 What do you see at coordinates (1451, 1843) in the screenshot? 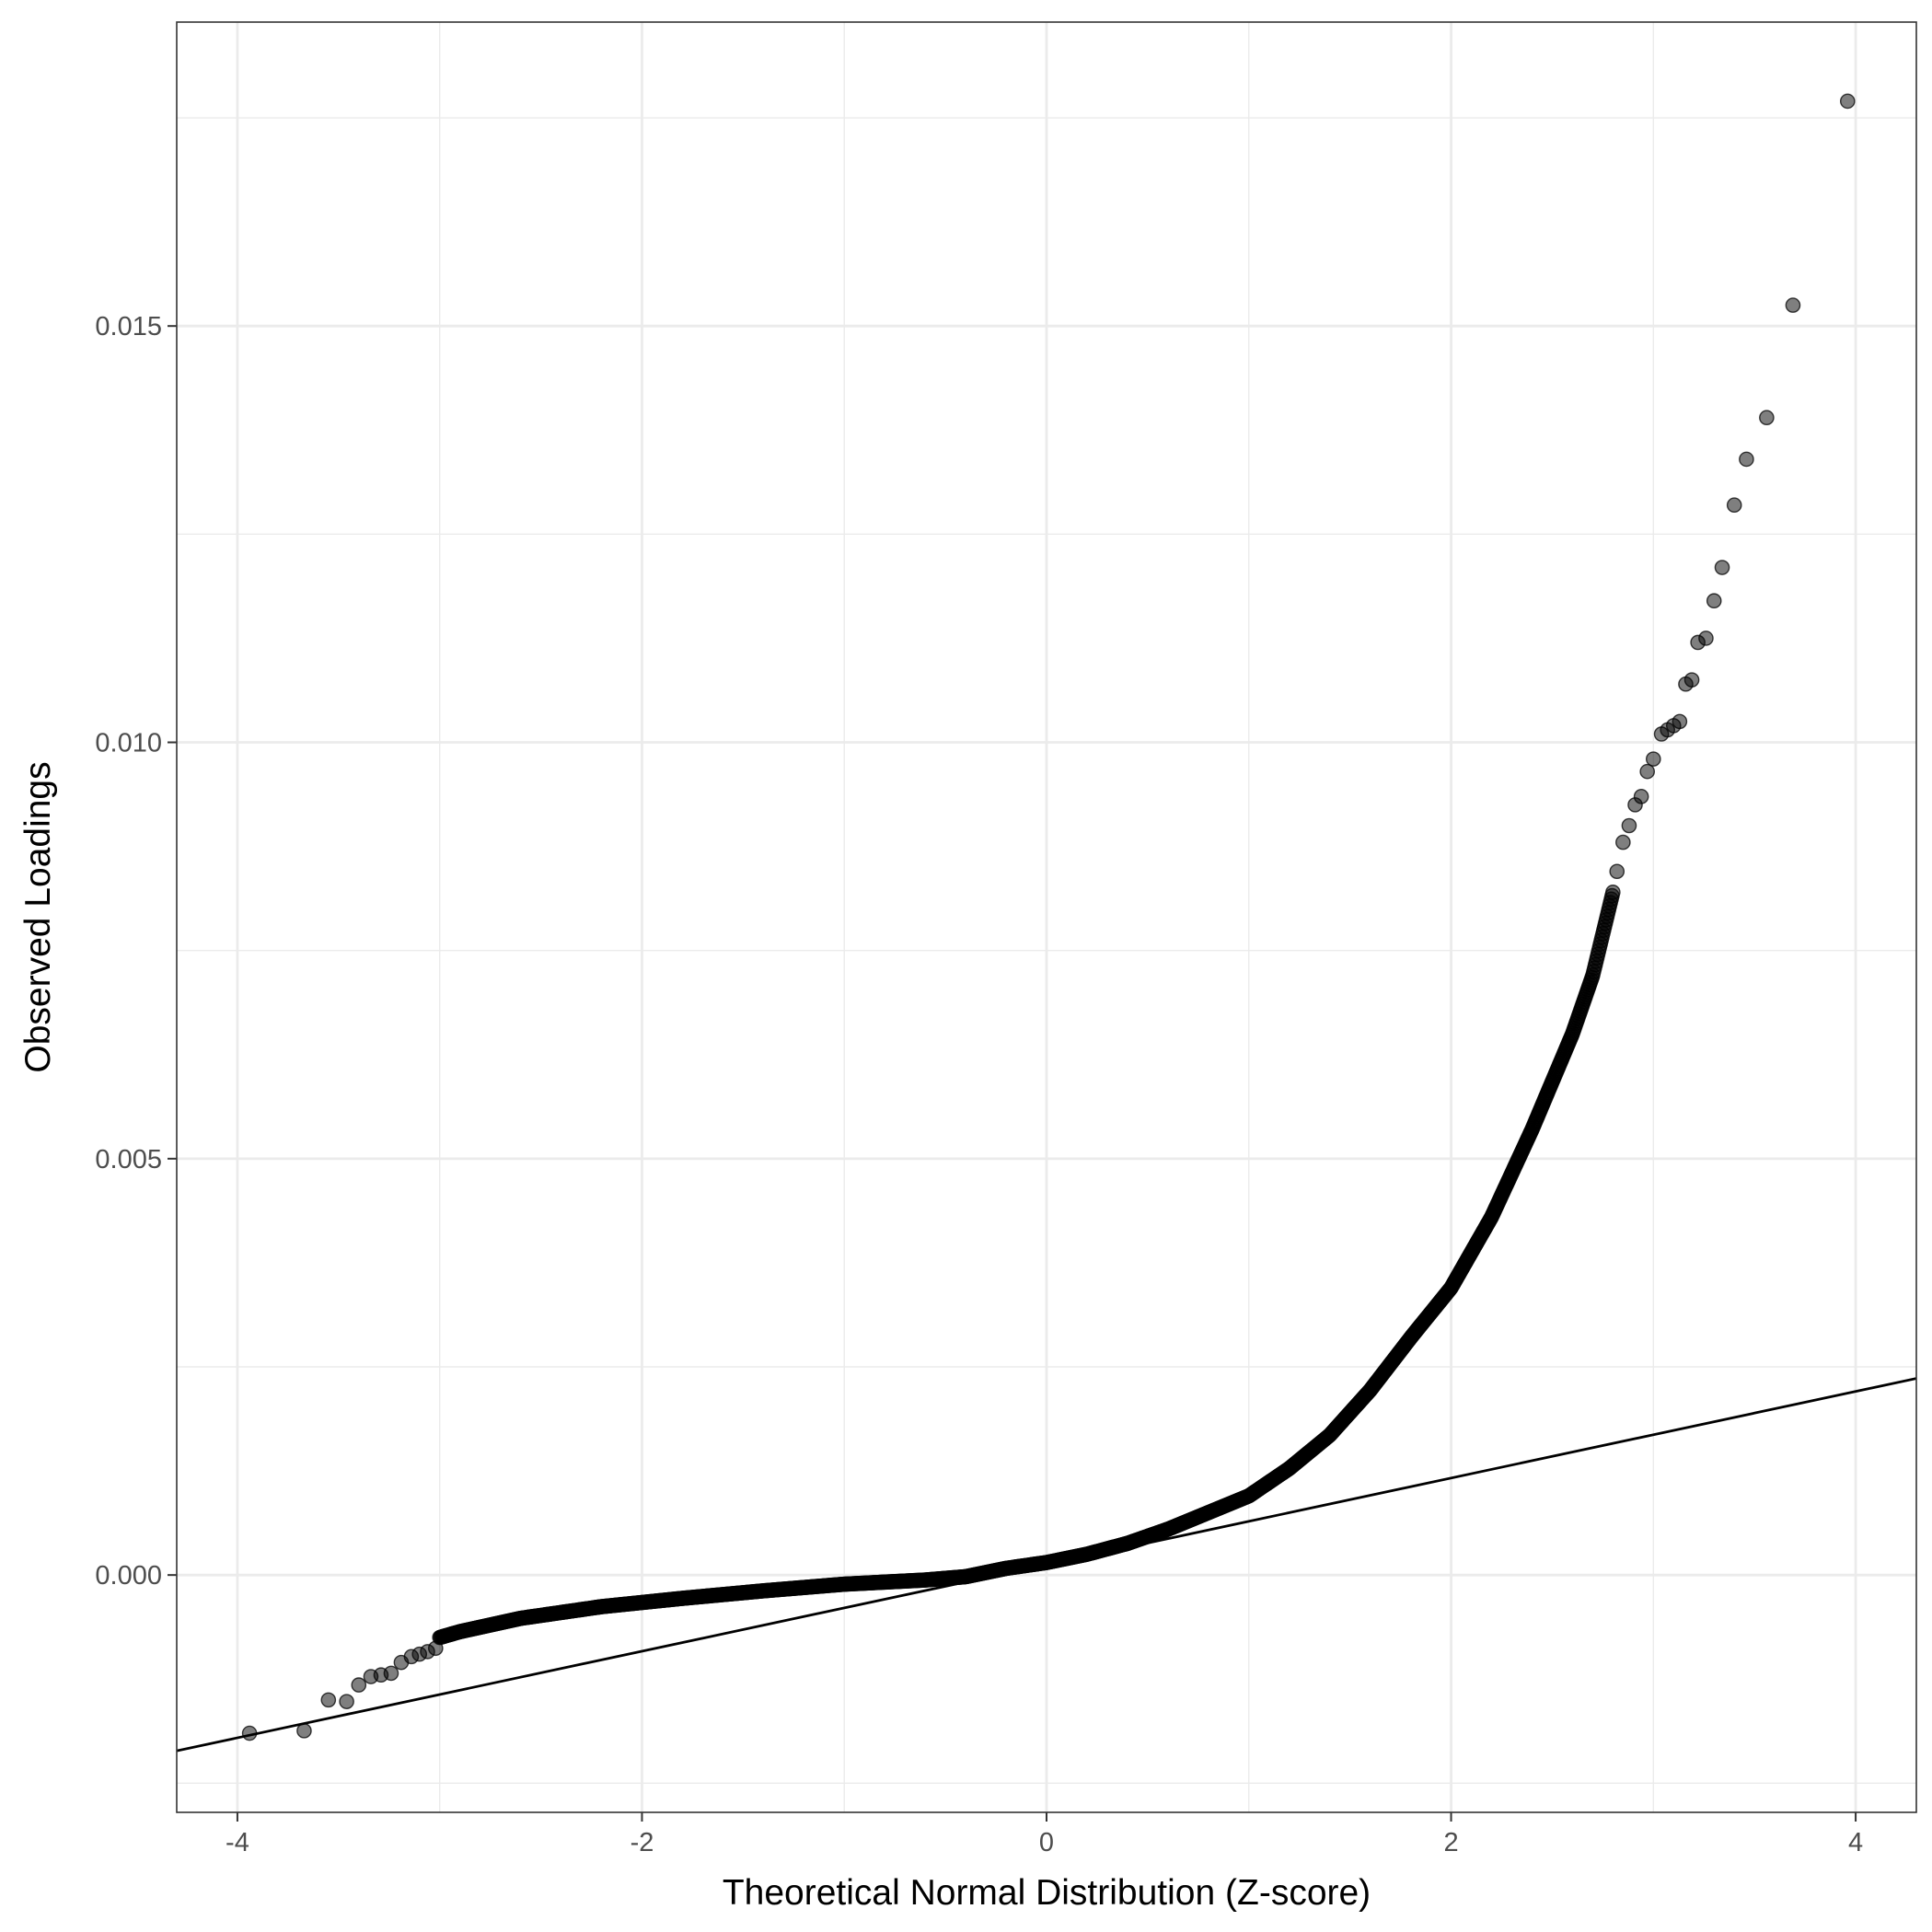
I see `x-tick-label: 2` at bounding box center [1451, 1843].